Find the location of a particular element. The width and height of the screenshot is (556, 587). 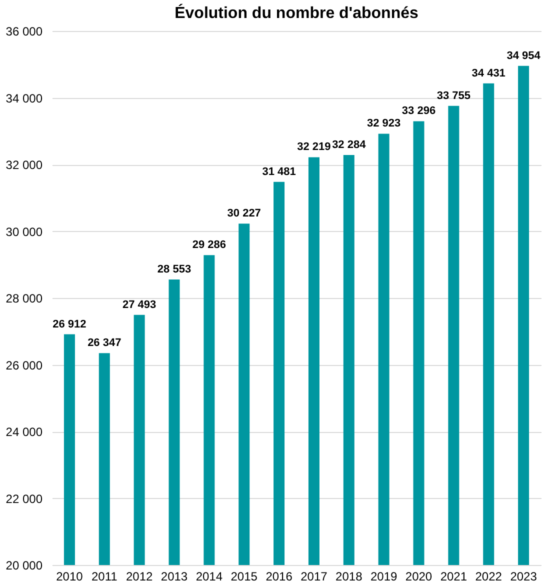

data-label: 30 227 is located at coordinates (244, 214).